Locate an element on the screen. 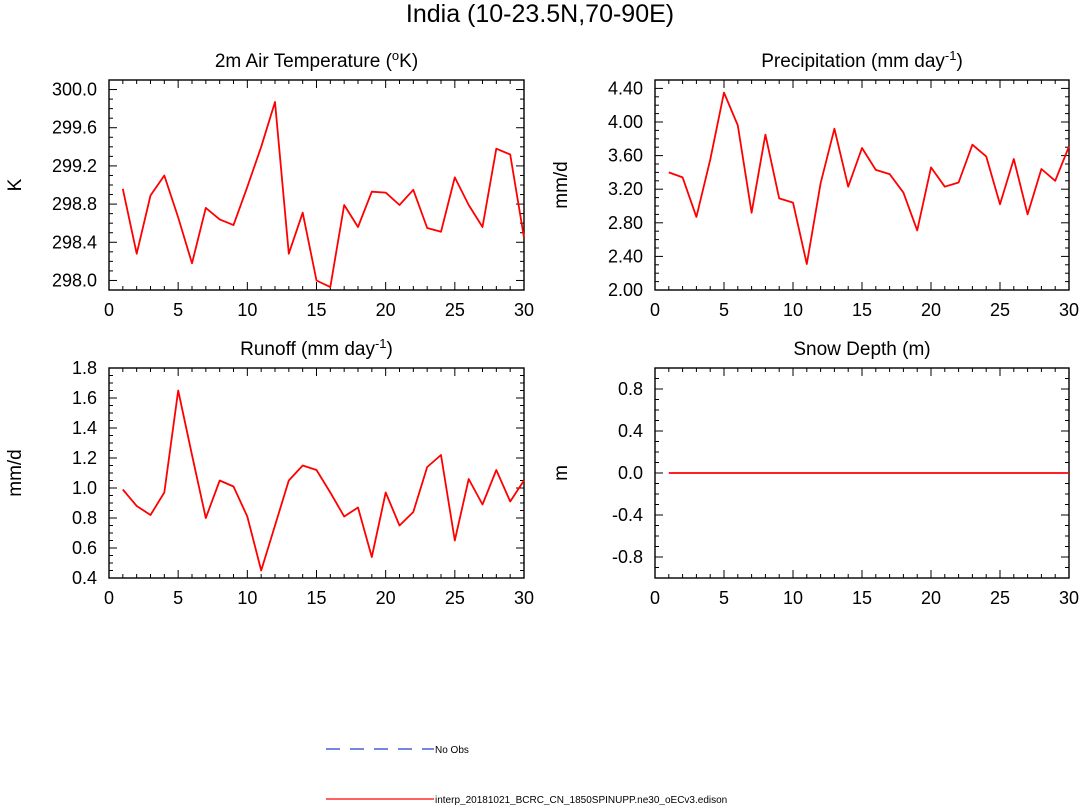 Image resolution: width=1081 pixels, height=810 pixels. y-tick-label: 0.4 is located at coordinates (630, 431).